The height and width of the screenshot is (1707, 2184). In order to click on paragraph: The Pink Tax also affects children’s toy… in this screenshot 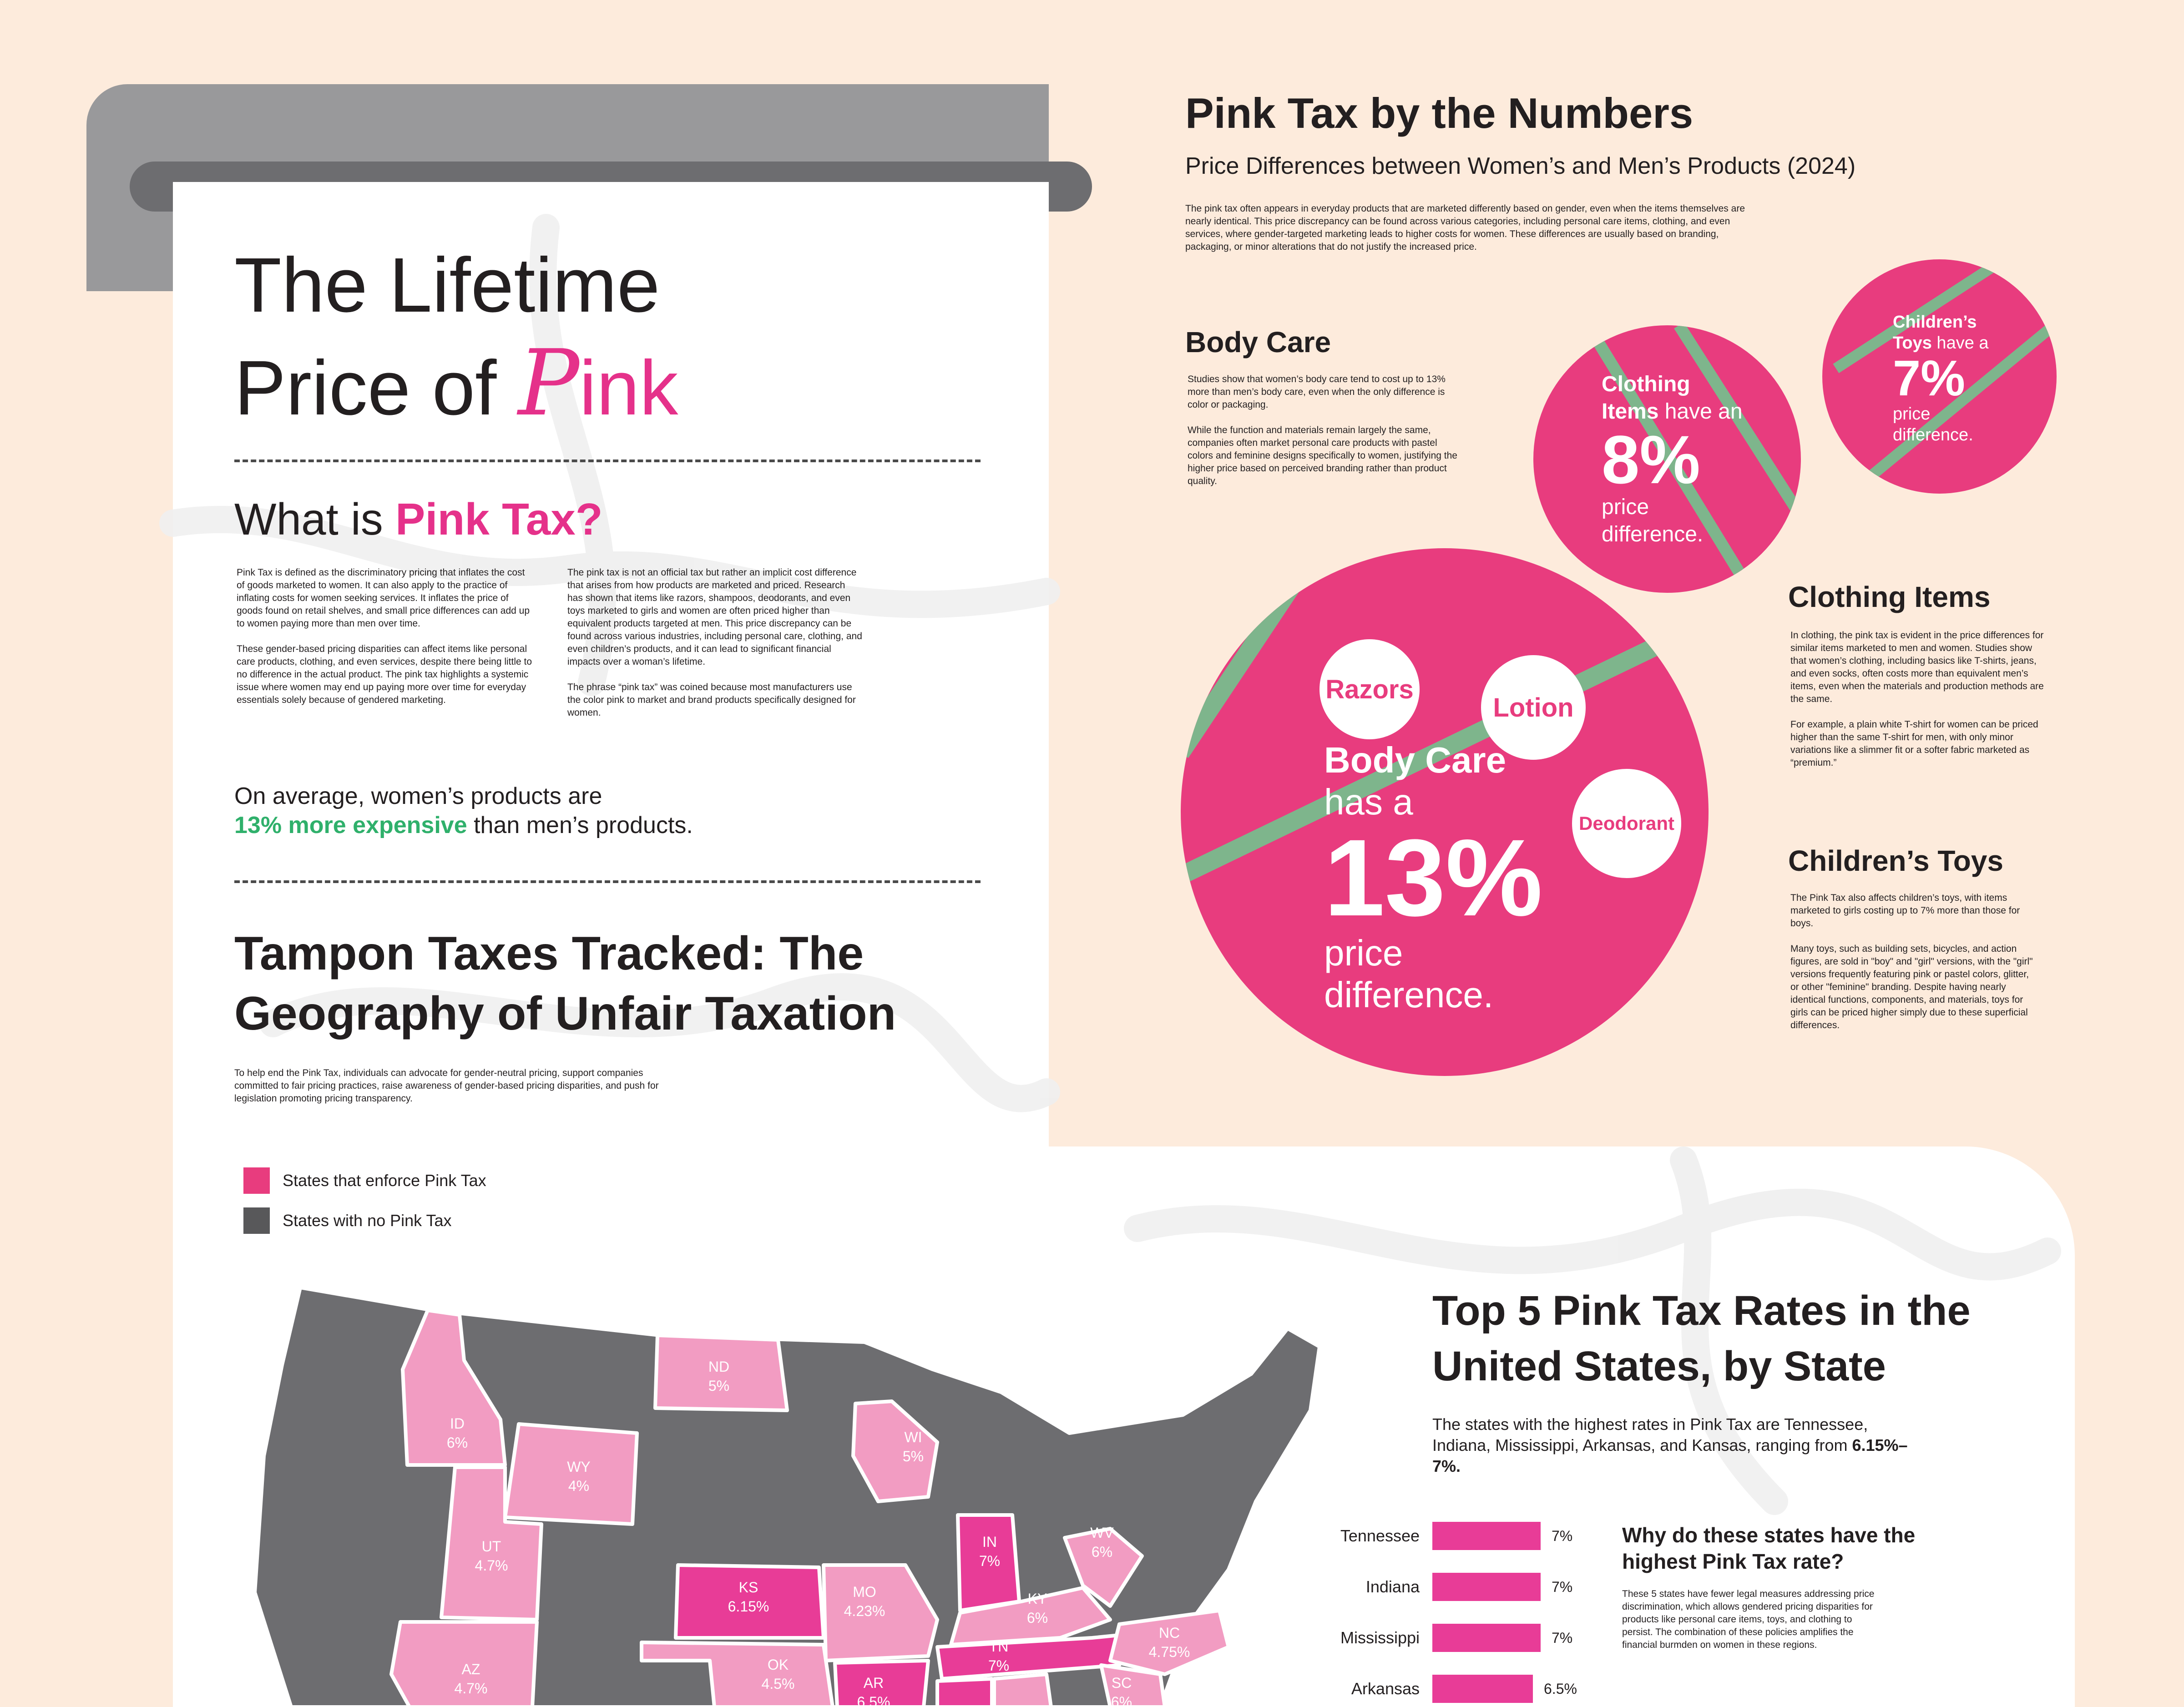, I will do `click(1905, 911)`.